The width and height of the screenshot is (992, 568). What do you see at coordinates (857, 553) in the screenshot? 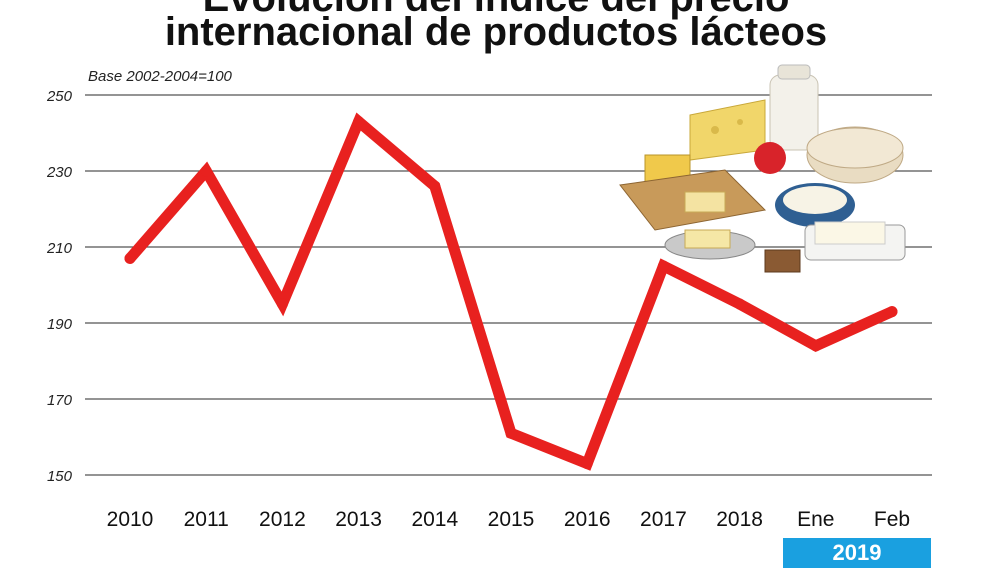
I see `year-badge: 2019` at bounding box center [857, 553].